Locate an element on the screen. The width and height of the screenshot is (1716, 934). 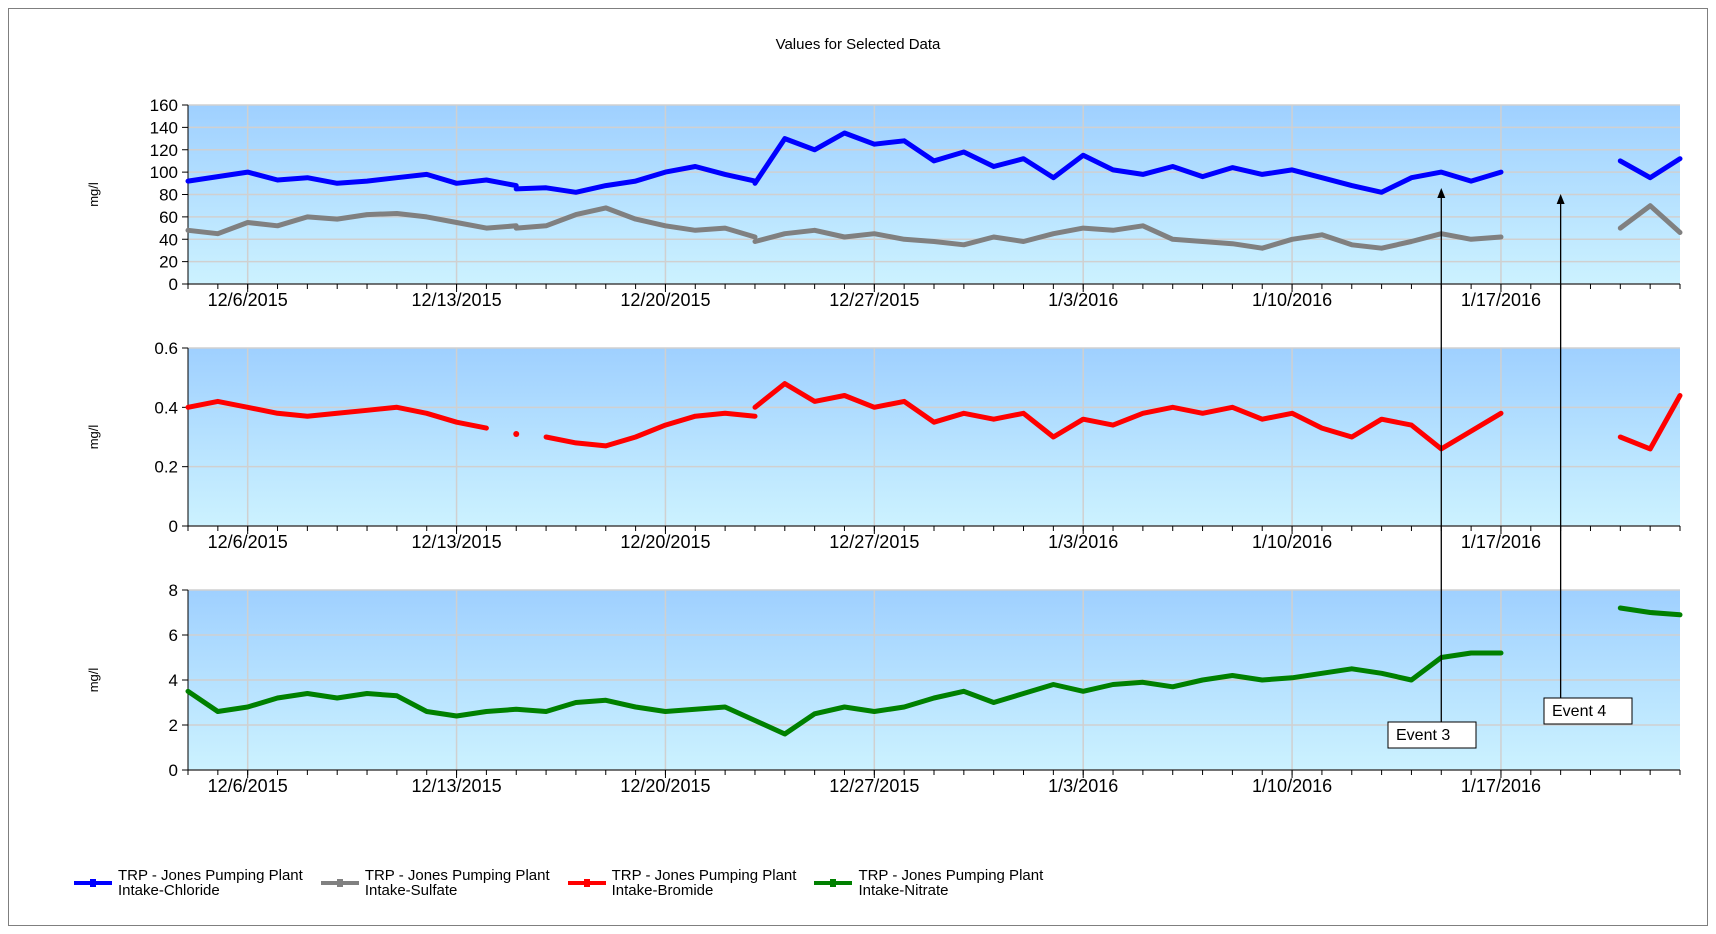
legend-item-bromide: TRP - Jones Pumping Plant Intake-Bromide is located at coordinates (682, 883).